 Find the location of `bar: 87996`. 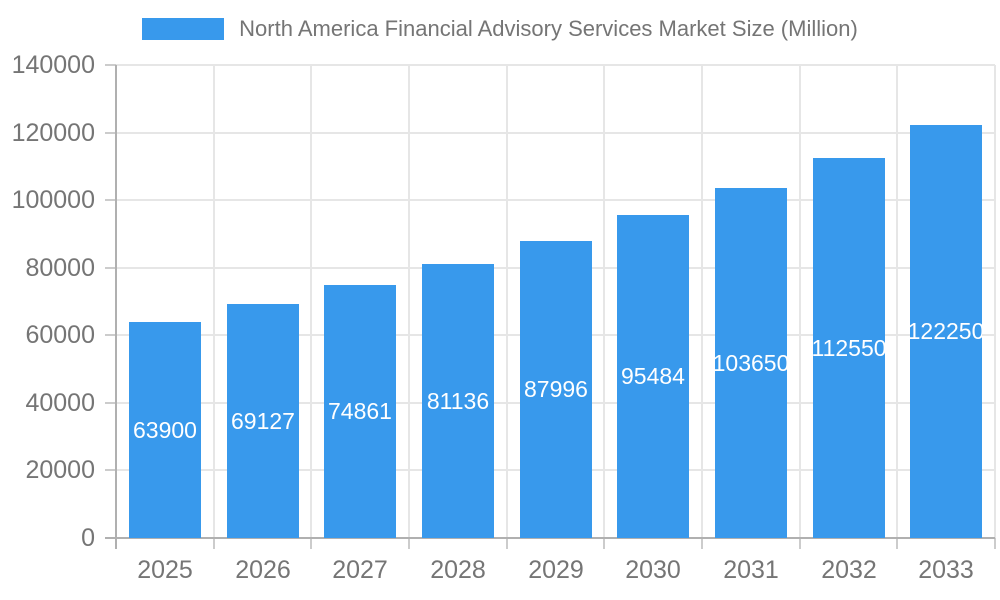

bar: 87996 is located at coordinates (556, 389).